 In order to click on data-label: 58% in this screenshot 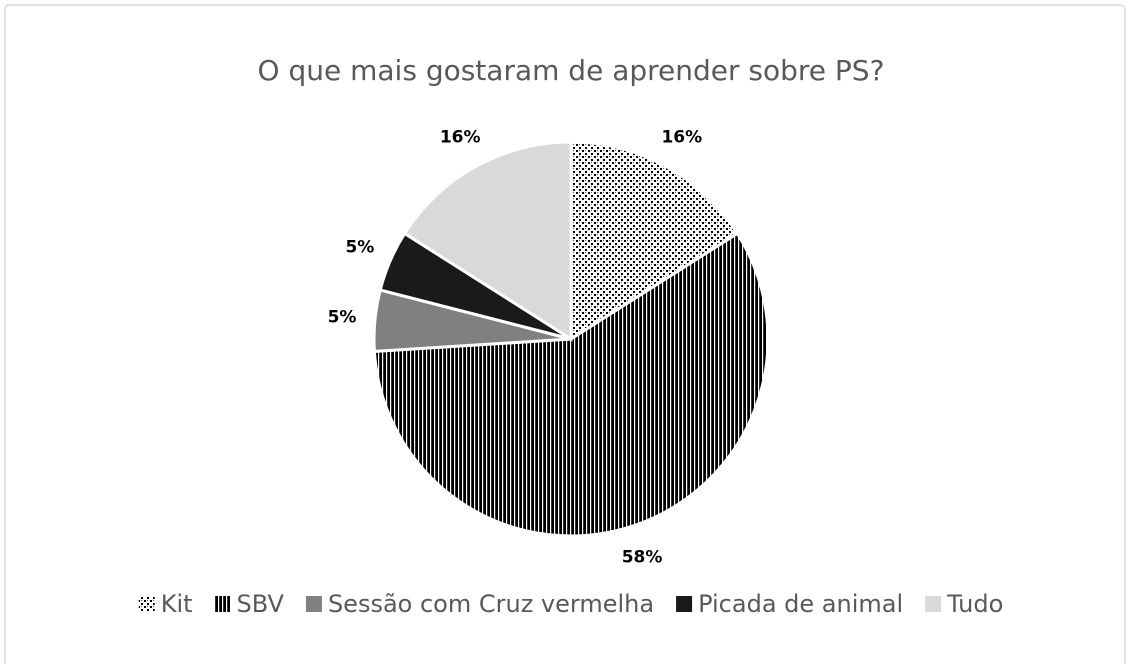, I will do `click(642, 558)`.